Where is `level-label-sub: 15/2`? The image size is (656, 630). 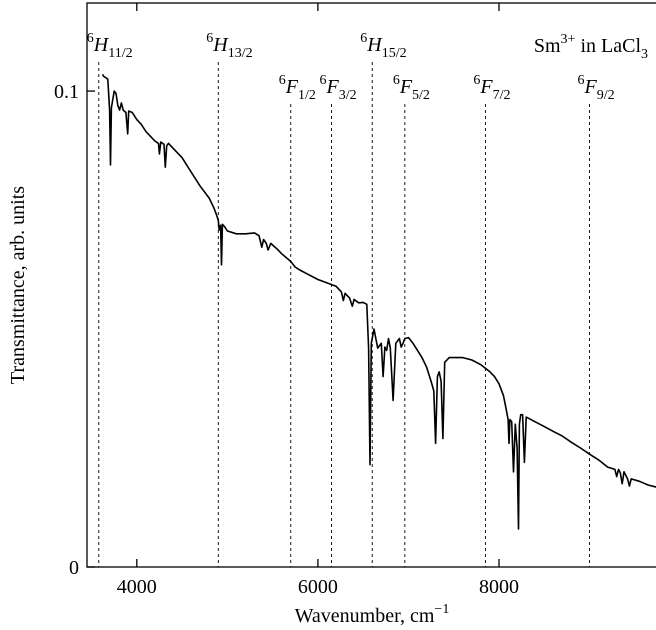
level-label-sub: 15/2 is located at coordinates (394, 53).